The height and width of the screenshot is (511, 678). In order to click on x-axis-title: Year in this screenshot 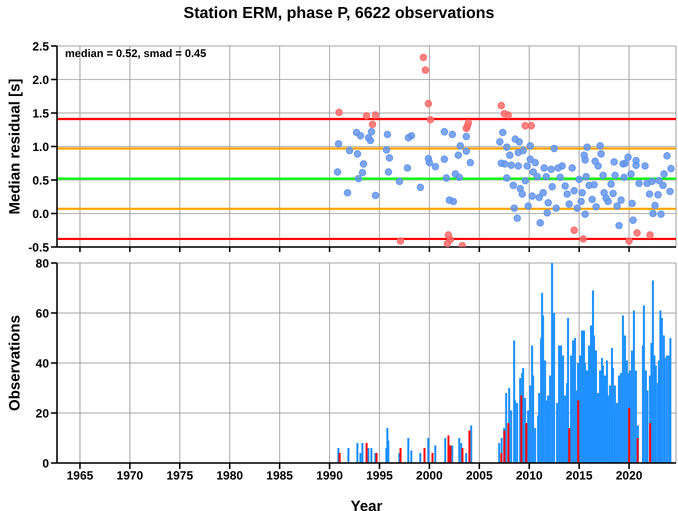, I will do `click(366, 504)`.